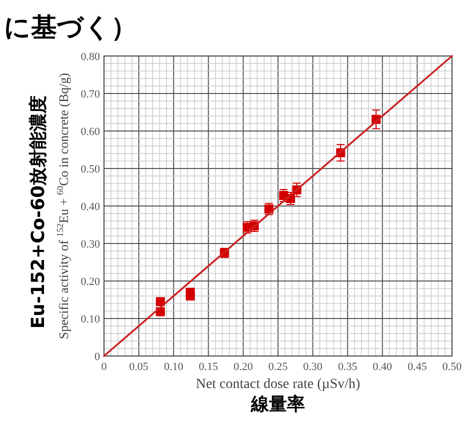  I want to click on y-tick-label: 0.30, so click(90, 244).